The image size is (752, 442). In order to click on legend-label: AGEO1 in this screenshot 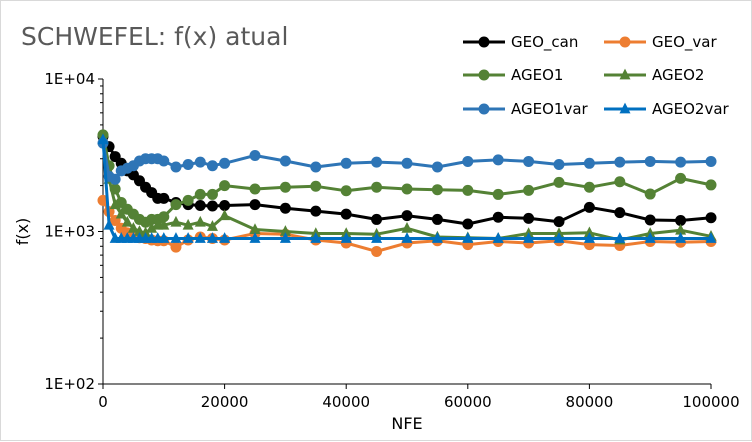, I will do `click(537, 75)`.